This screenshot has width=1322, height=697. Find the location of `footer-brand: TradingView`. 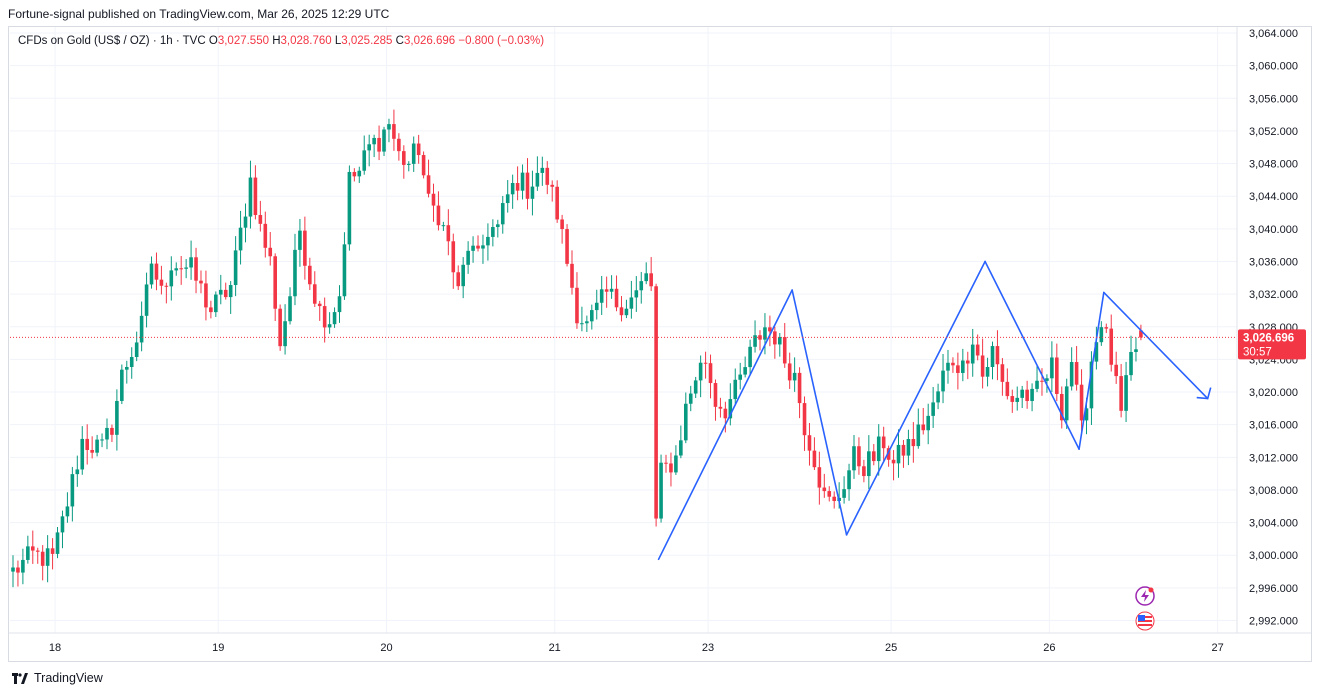

footer-brand: TradingView is located at coordinates (68, 678).